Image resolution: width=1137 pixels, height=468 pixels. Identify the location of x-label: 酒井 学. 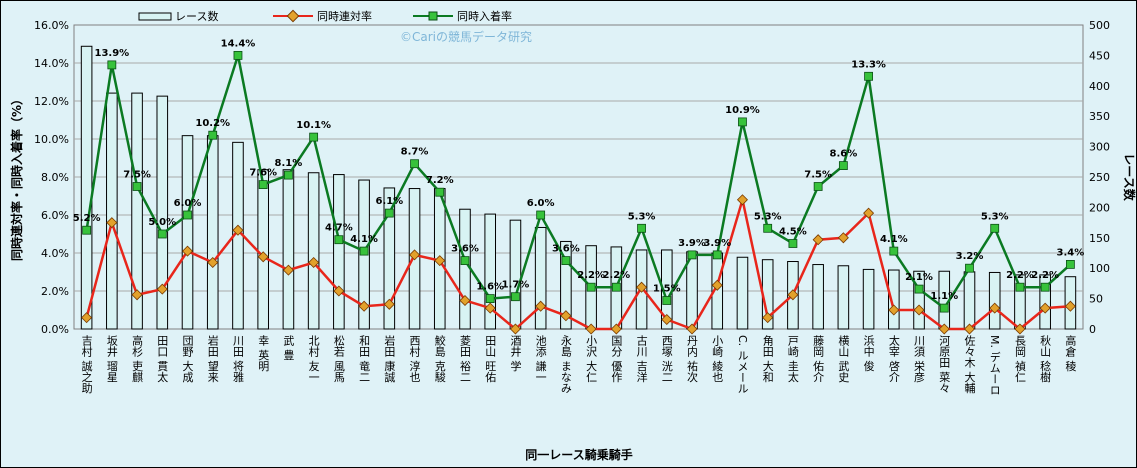
(515, 353).